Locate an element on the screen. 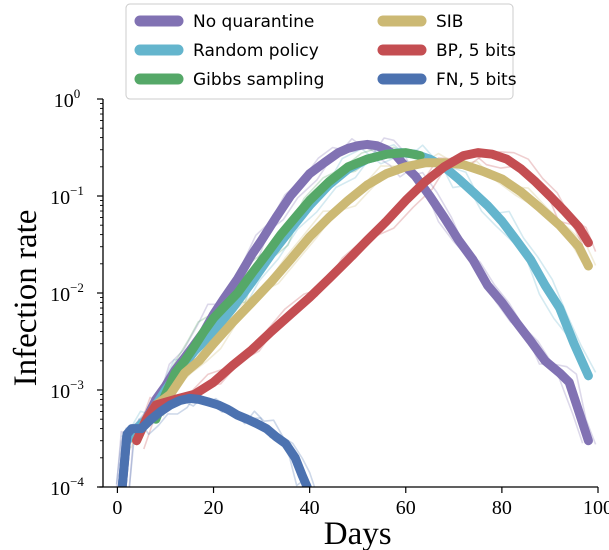 The height and width of the screenshot is (550, 609). legend-label: Random policy is located at coordinates (256, 51).